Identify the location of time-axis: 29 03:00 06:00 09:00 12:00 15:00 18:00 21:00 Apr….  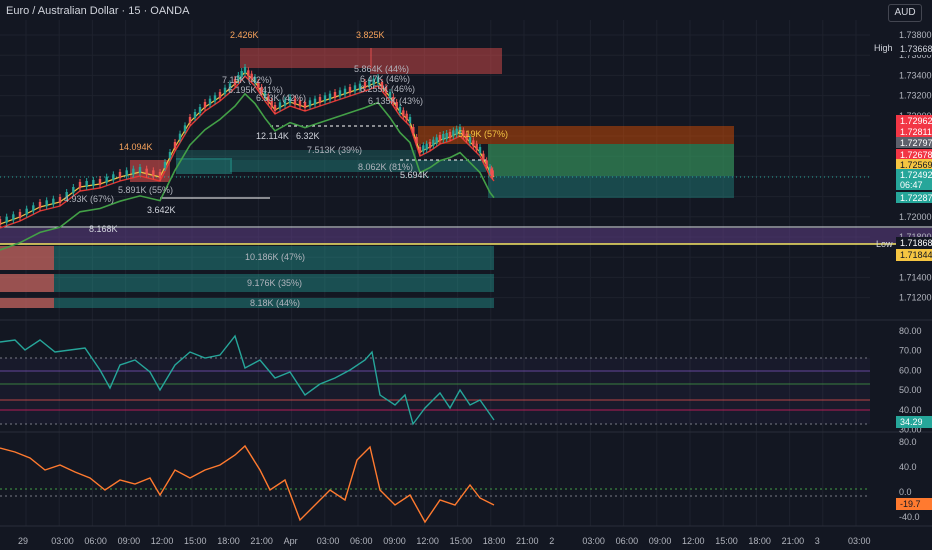
(444, 541).